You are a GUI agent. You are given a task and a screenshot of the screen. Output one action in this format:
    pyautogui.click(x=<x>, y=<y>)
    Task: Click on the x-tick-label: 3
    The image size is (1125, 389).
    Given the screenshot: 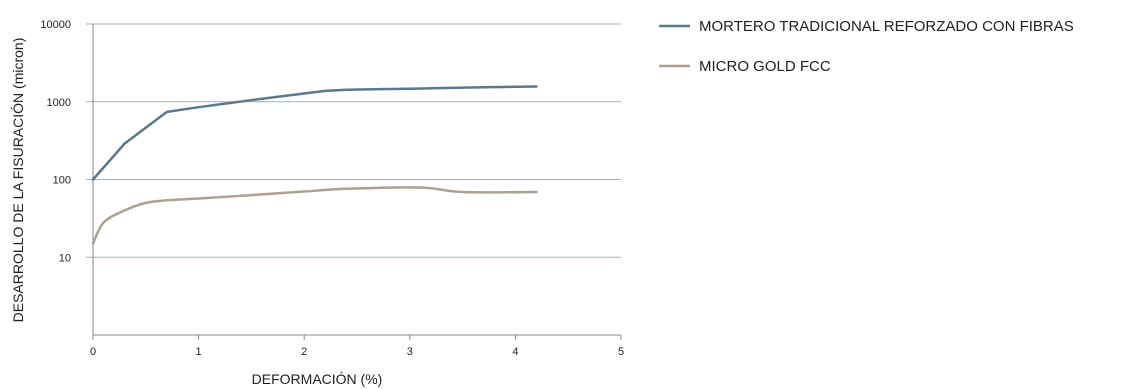 What is the action you would take?
    pyautogui.click(x=410, y=352)
    